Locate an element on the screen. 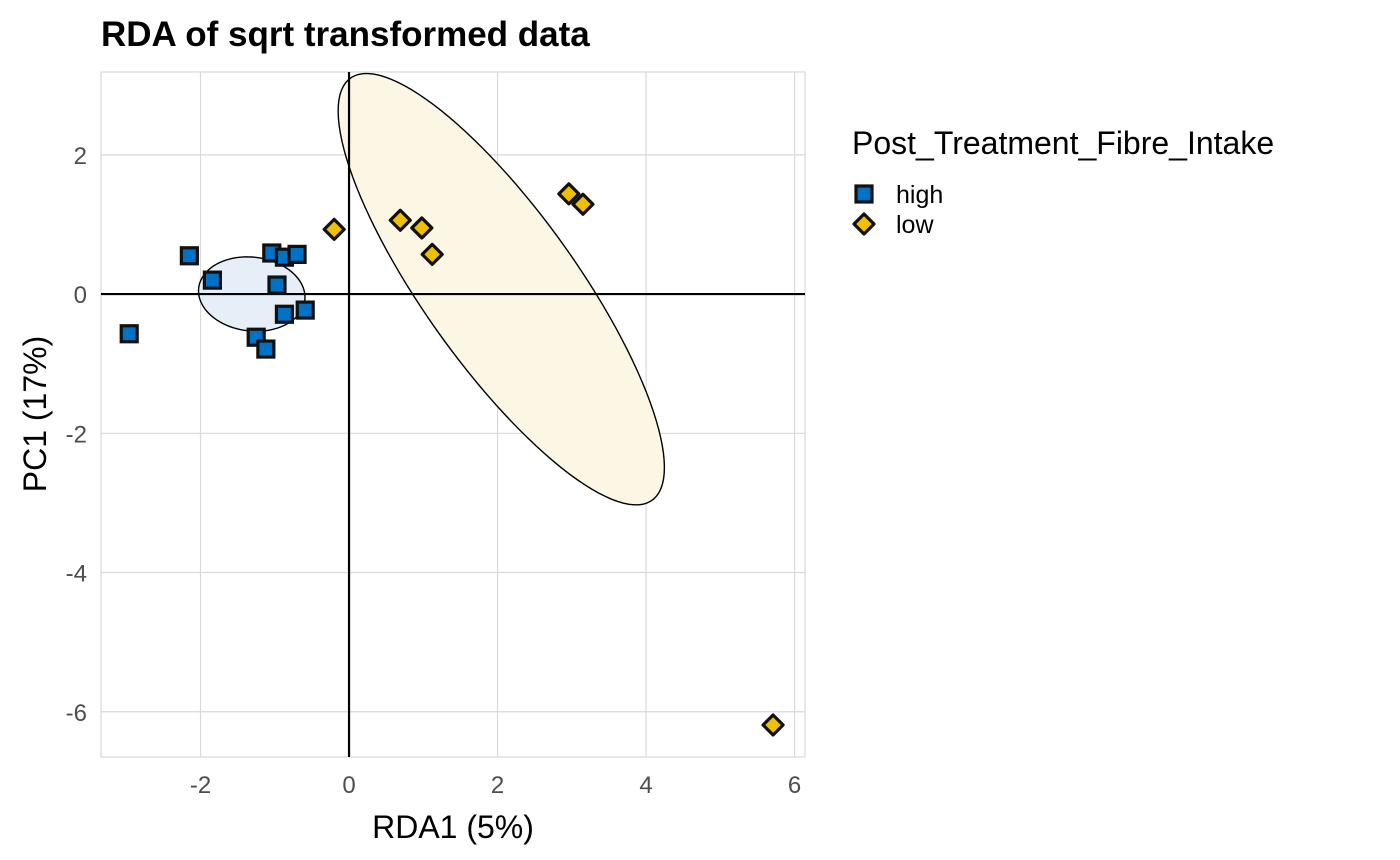  confidence-ellipse-low is located at coordinates (501, 289).